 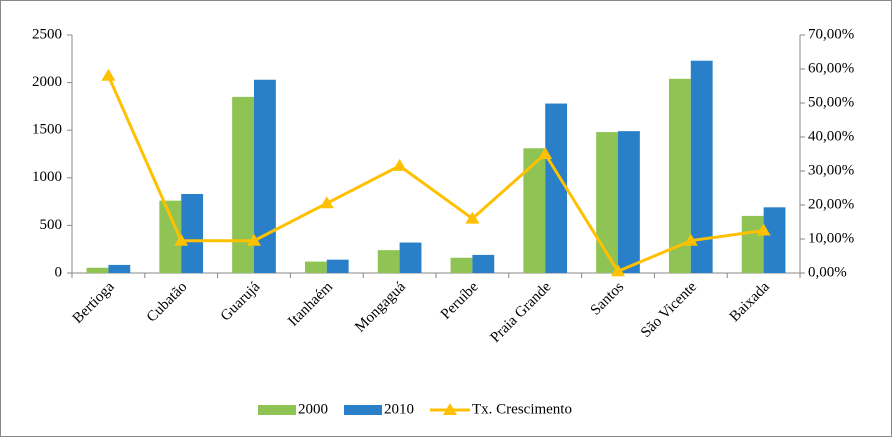 I want to click on y2-tick-label: 50,00%, so click(x=831, y=102).